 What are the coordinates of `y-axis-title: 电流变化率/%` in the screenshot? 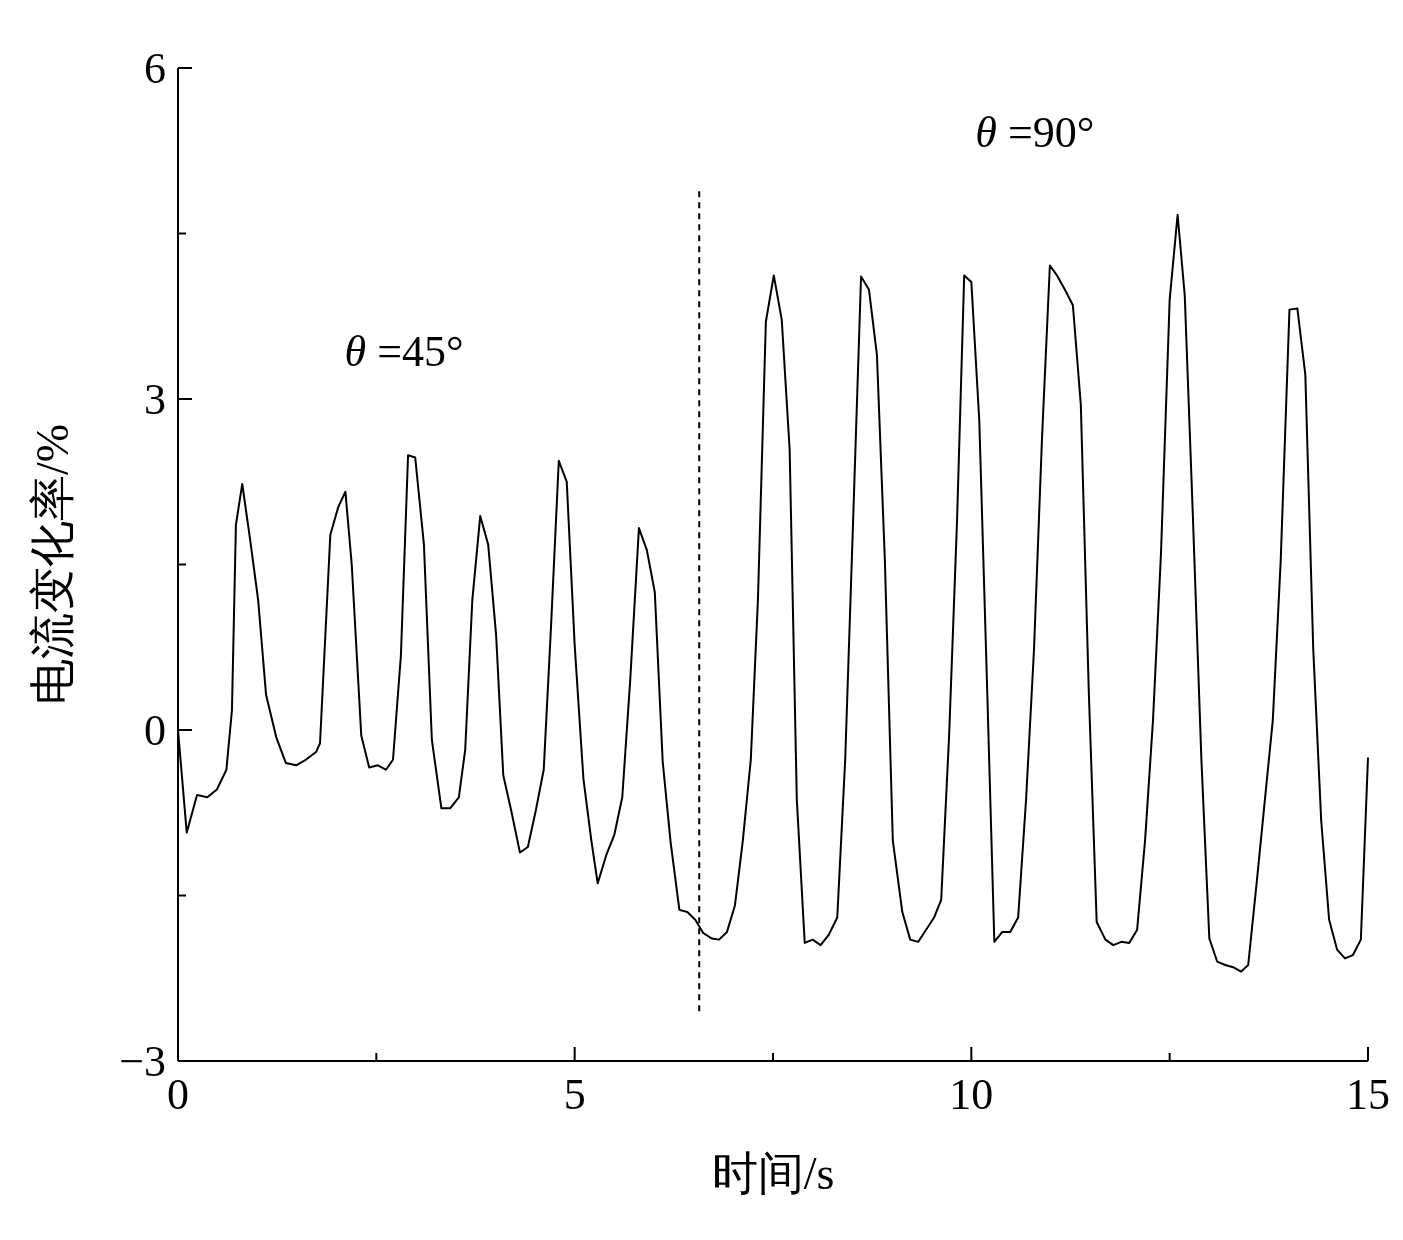 It's located at (52, 564).